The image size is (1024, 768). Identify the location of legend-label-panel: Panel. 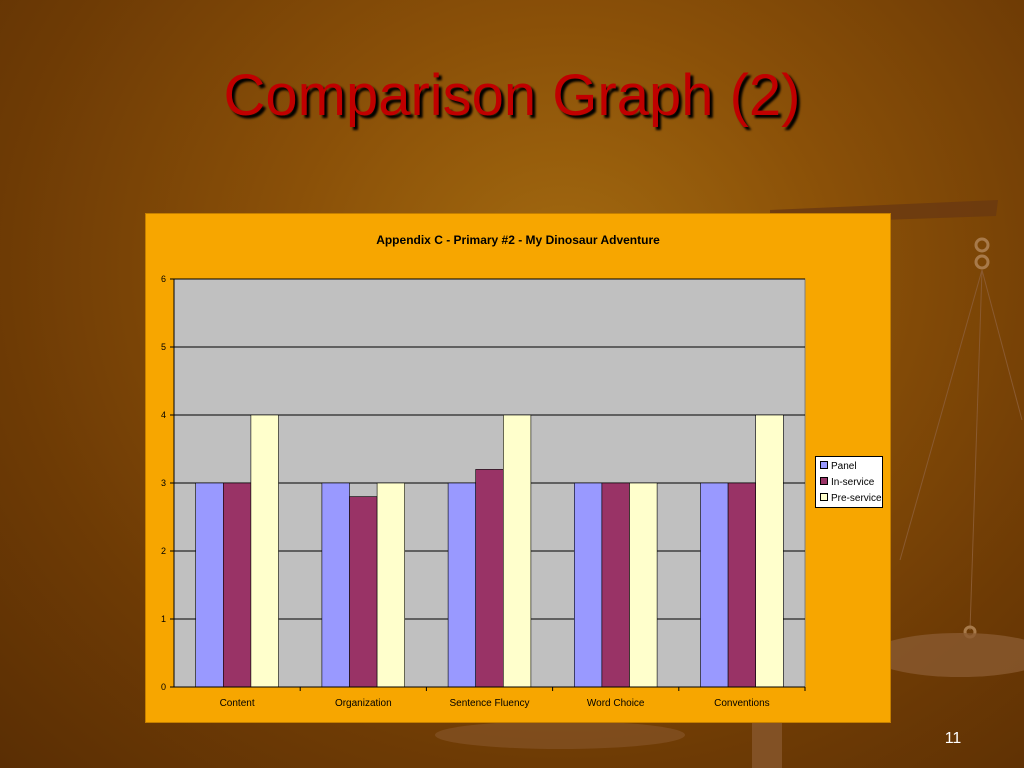
(844, 466).